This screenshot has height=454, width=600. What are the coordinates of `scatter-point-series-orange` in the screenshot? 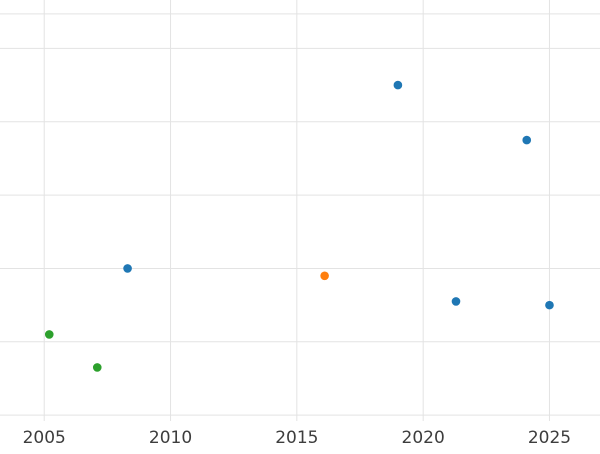 It's located at (324, 276).